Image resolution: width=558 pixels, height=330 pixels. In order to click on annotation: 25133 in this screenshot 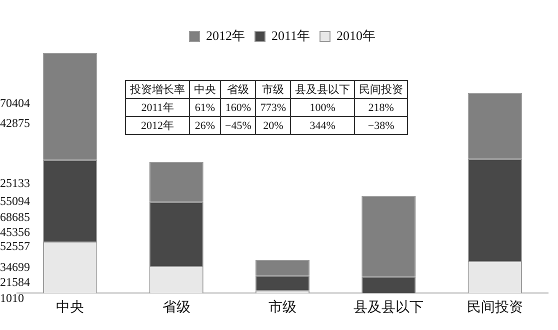, I will do `click(15, 183)`.